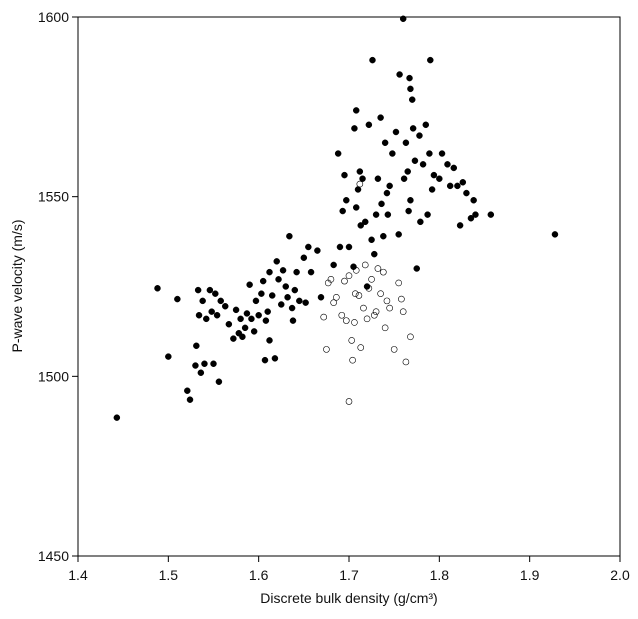  Describe the element at coordinates (169, 575) in the screenshot. I see `x-tick-label: 1.5` at that location.